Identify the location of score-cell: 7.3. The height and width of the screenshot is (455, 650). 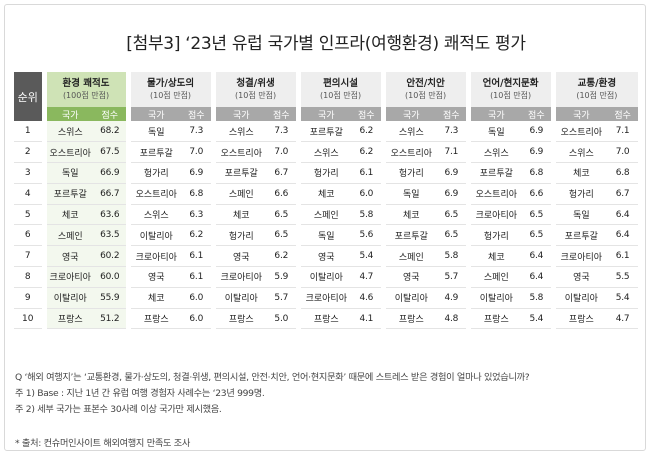
(453, 132).